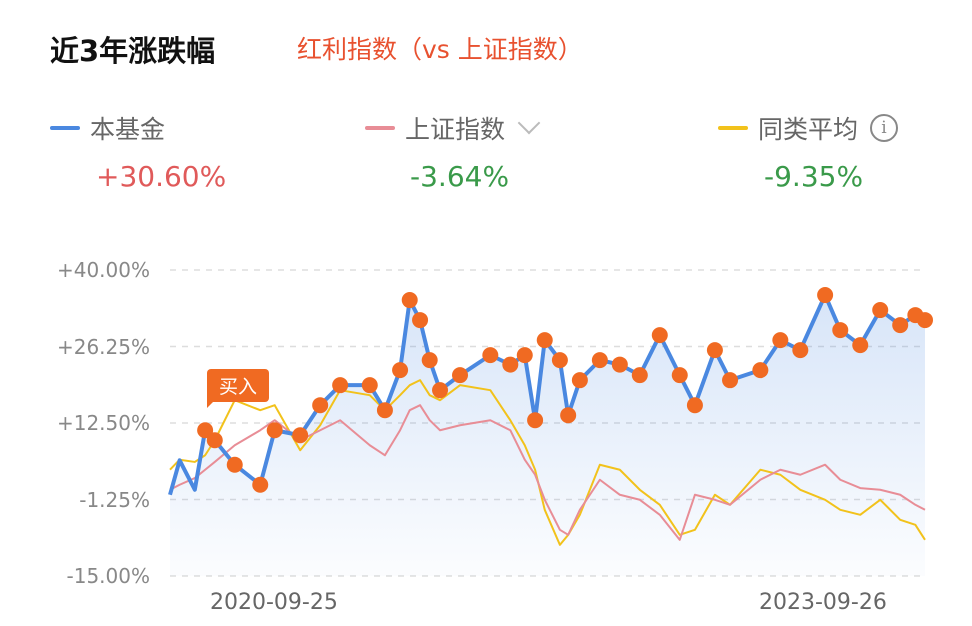 This screenshot has height=626, width=972. I want to click on legend-index: 上证指数, so click(453, 128).